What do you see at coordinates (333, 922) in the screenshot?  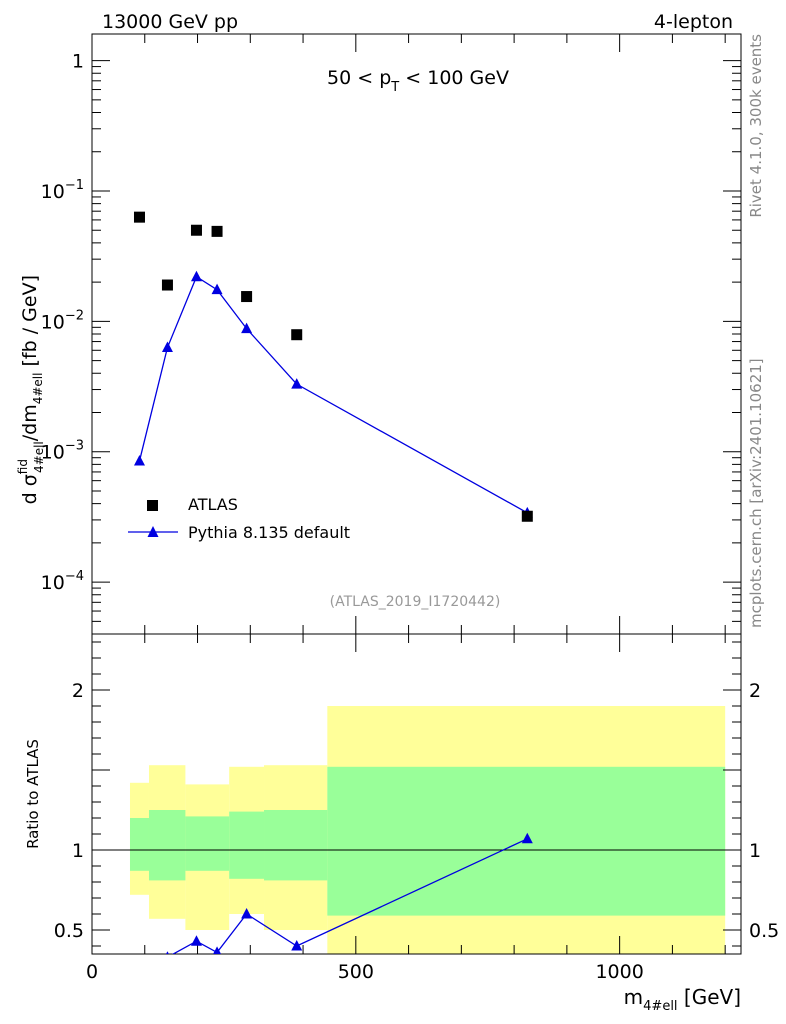 I see `ratio-pythia-series` at bounding box center [333, 922].